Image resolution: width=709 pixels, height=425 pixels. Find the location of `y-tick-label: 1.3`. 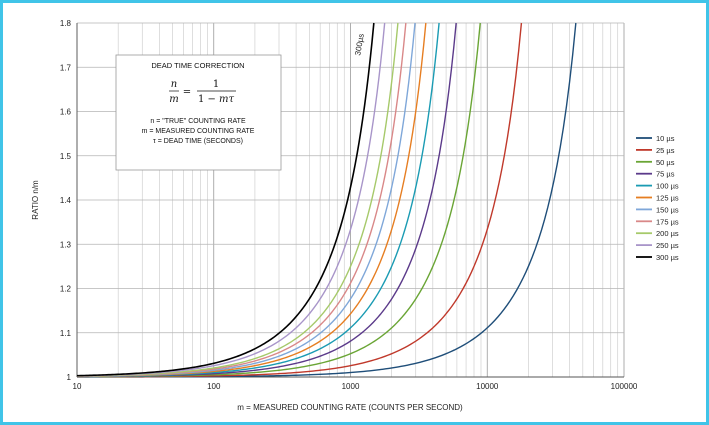

y-tick-label: 1.3 is located at coordinates (66, 244).